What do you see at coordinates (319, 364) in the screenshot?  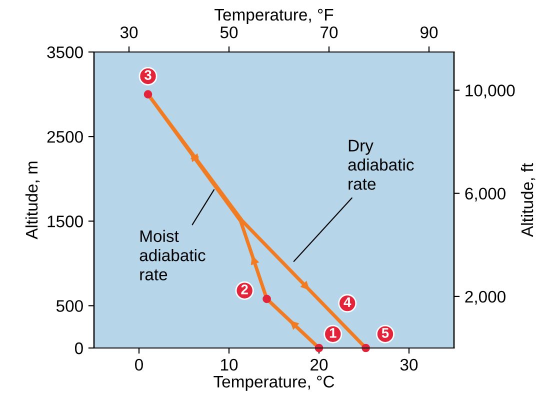 I see `x-tick-label: 20` at bounding box center [319, 364].